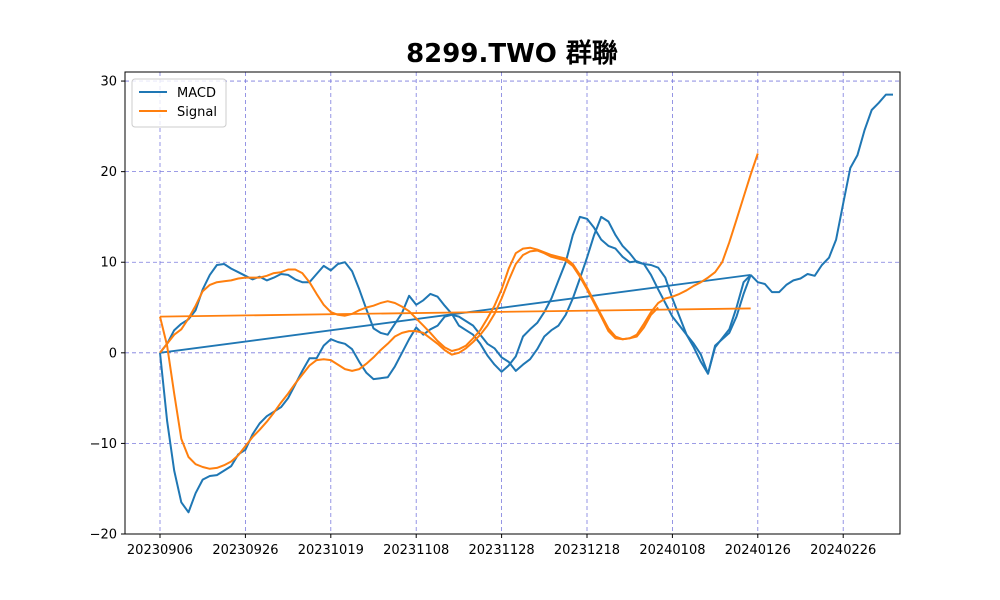 The image size is (1000, 600). What do you see at coordinates (843, 550) in the screenshot?
I see `x-tick-label: 20240226` at bounding box center [843, 550].